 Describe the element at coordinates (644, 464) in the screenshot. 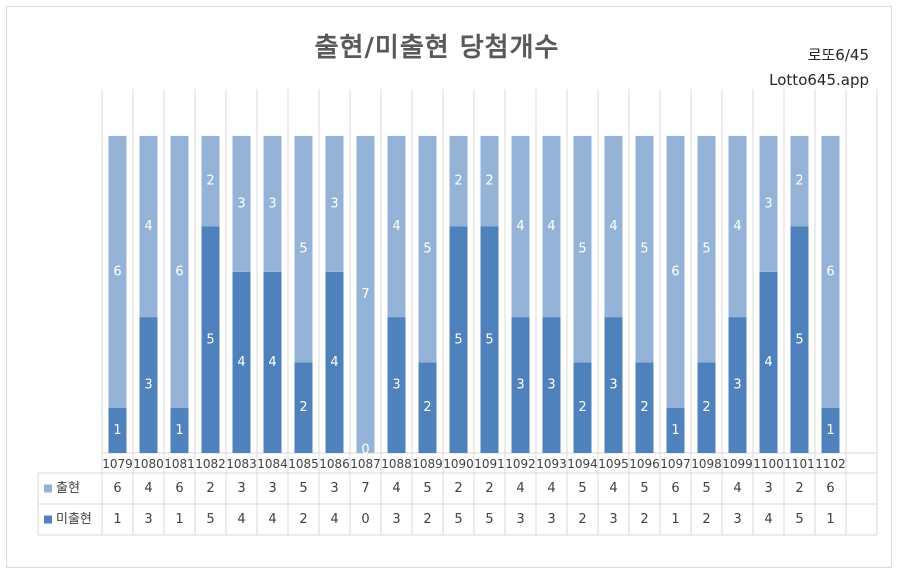

I see `category-label: 1096` at that location.